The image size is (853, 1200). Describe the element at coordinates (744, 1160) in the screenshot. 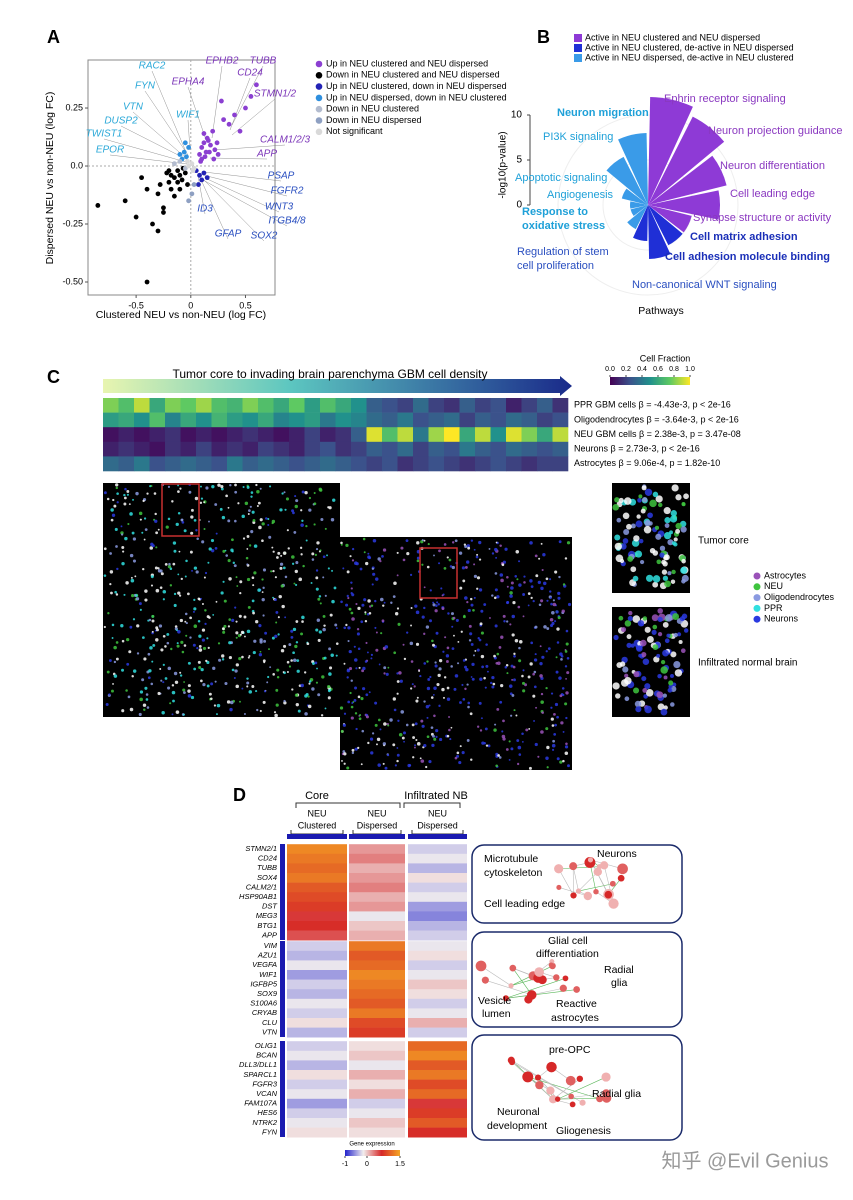

I see `watermark: 知乎 @Evil Genius` at that location.